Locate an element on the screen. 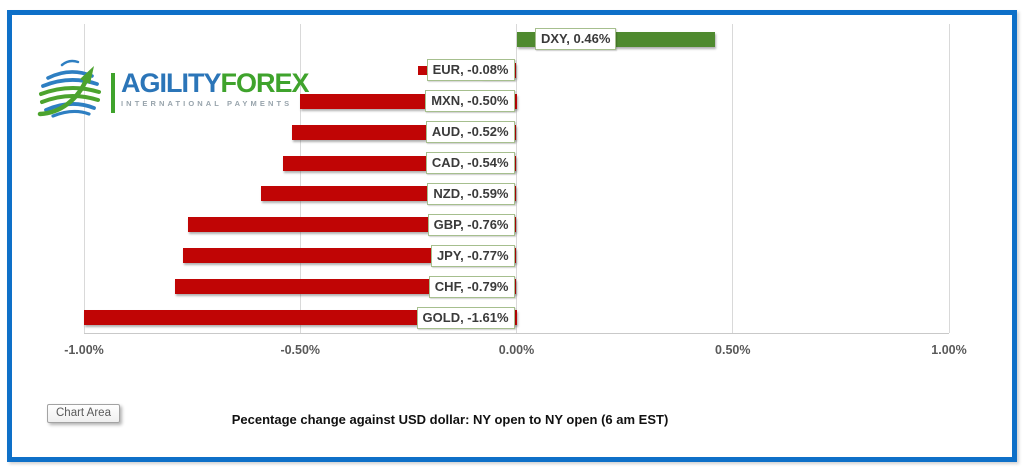  chart-area-tooltip: Chart Area is located at coordinates (83, 413).